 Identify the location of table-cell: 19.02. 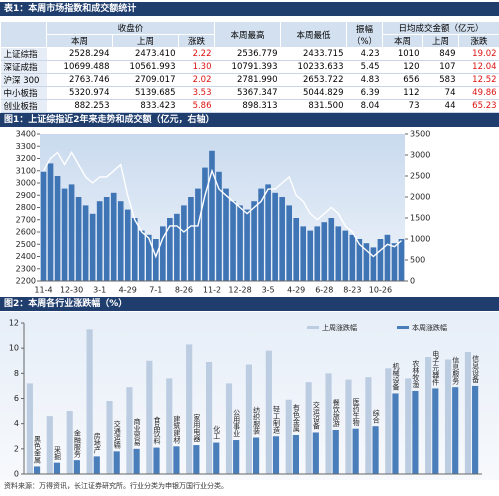
(478, 54).